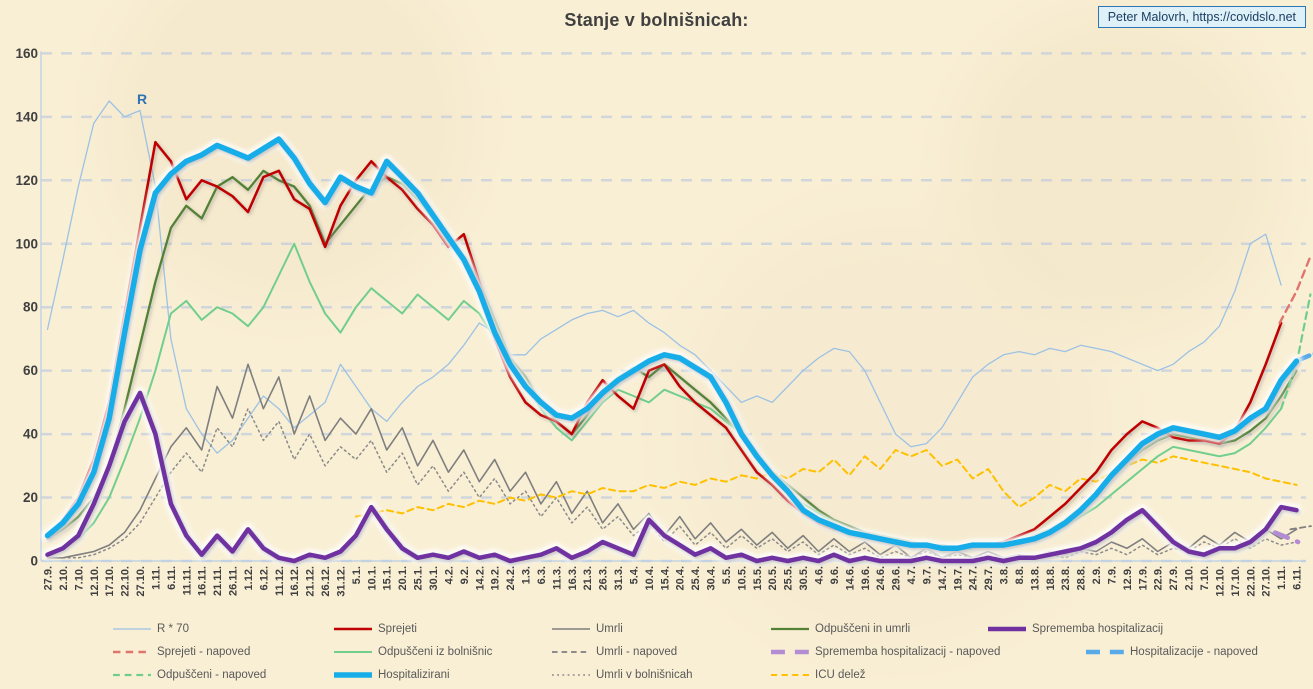  What do you see at coordinates (218, 581) in the screenshot?
I see `x-tick-label: 21.11.` at bounding box center [218, 581].